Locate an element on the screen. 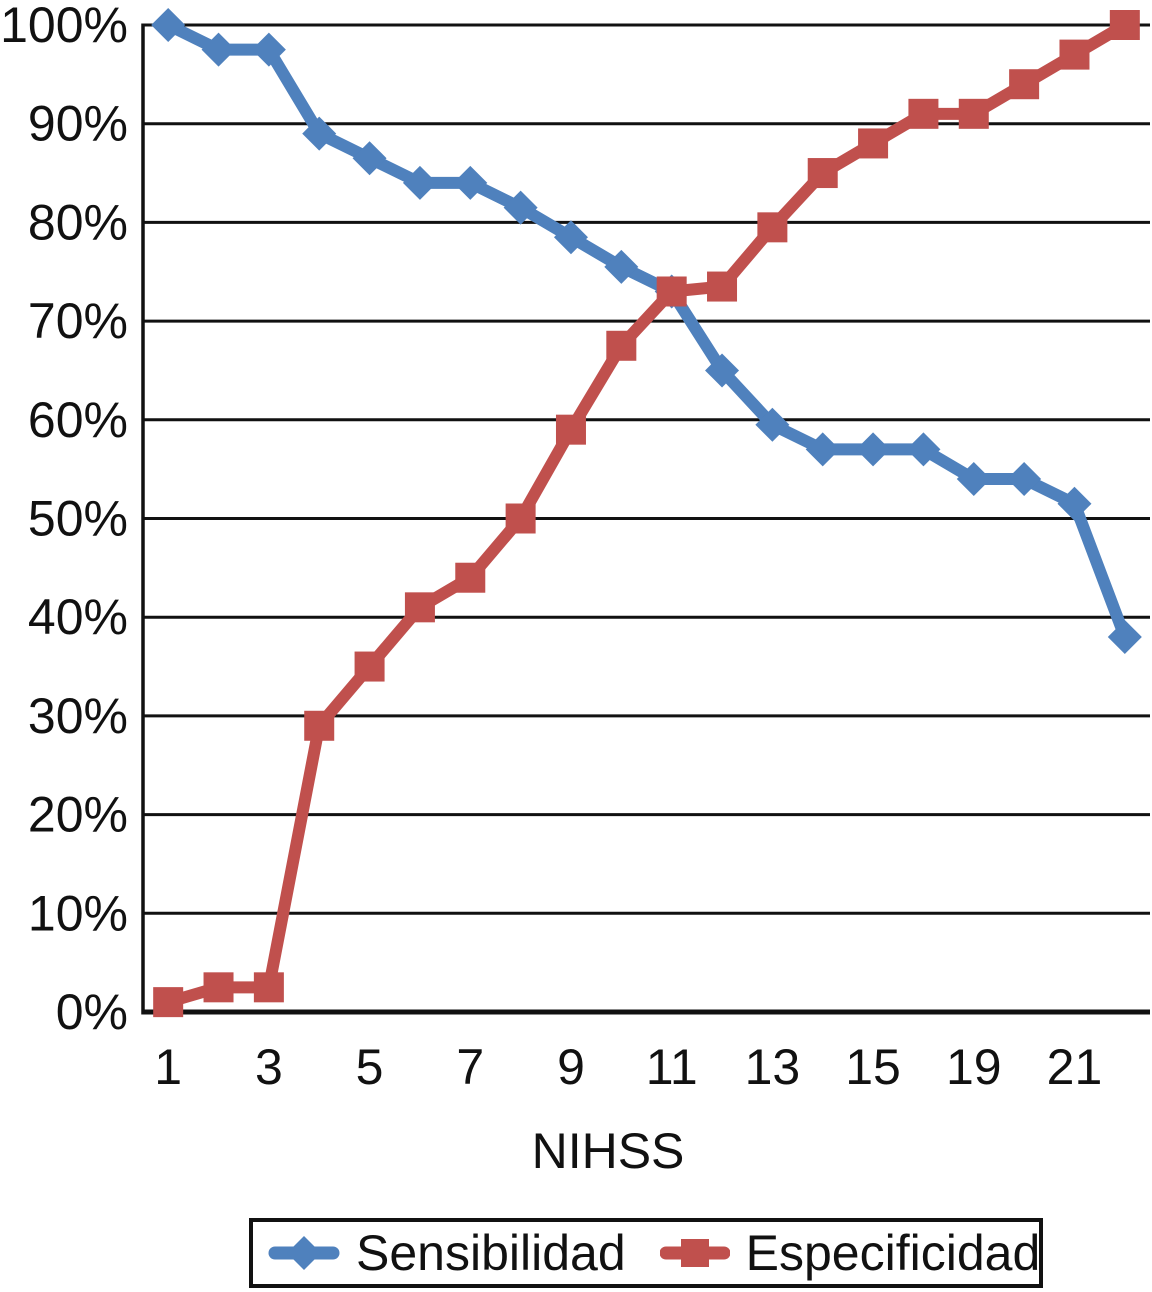  x-axis-tick-label: 5 is located at coordinates (370, 1067).